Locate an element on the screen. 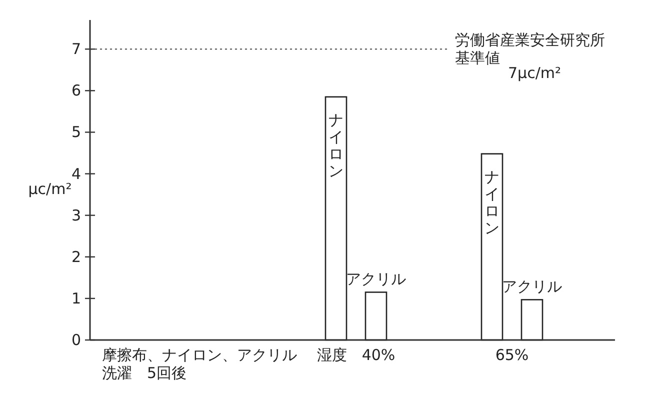 The height and width of the screenshot is (400, 648). x-tick-label: 摩擦布、ナイロン、アクリル洗濯 5回後 is located at coordinates (199, 364).